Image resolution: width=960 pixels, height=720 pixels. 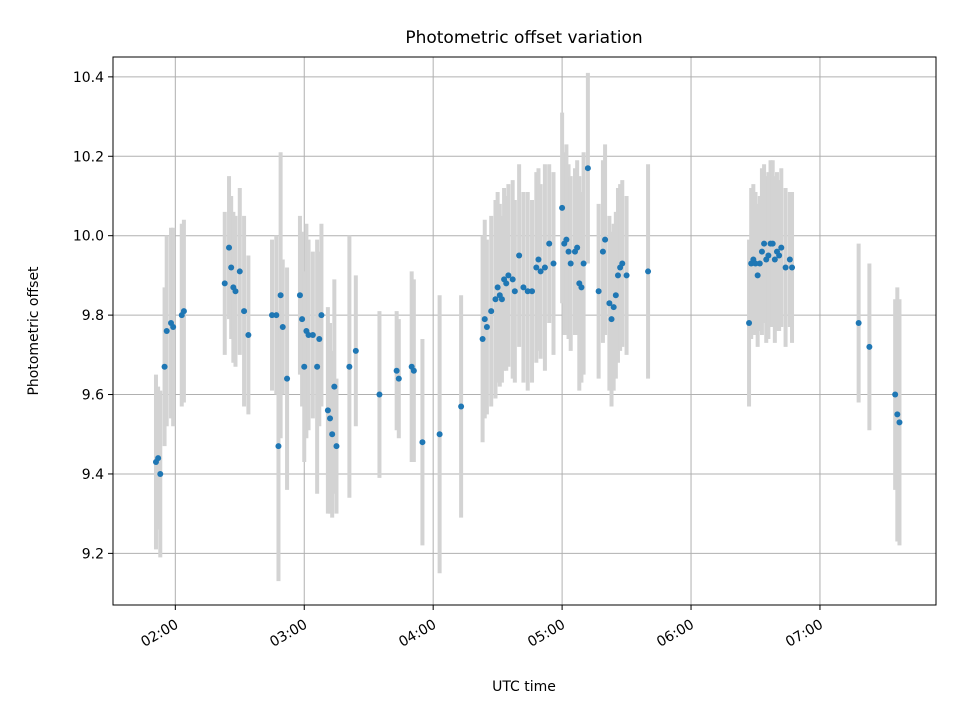 I want to click on y-axis-ticks: 9.2 9.4 9.6 9.8 10.0 10.2 10.4, so click(x=93, y=316).